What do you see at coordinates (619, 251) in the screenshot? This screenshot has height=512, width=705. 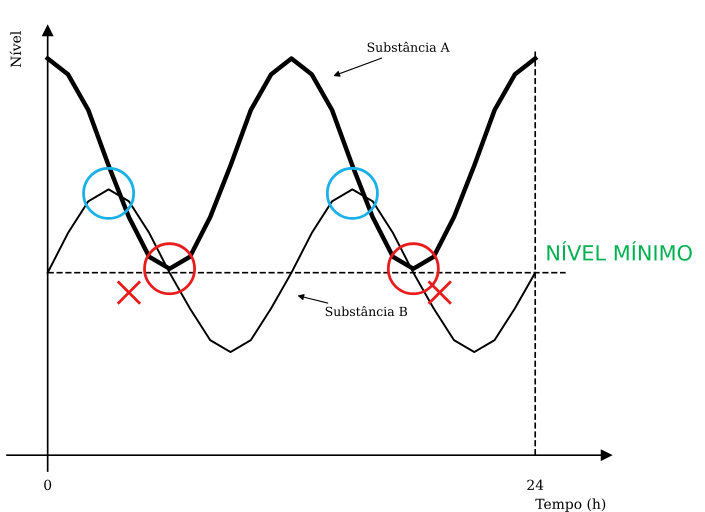 I see `ref-line-label: NÍVEL MÍNIMO` at bounding box center [619, 251].